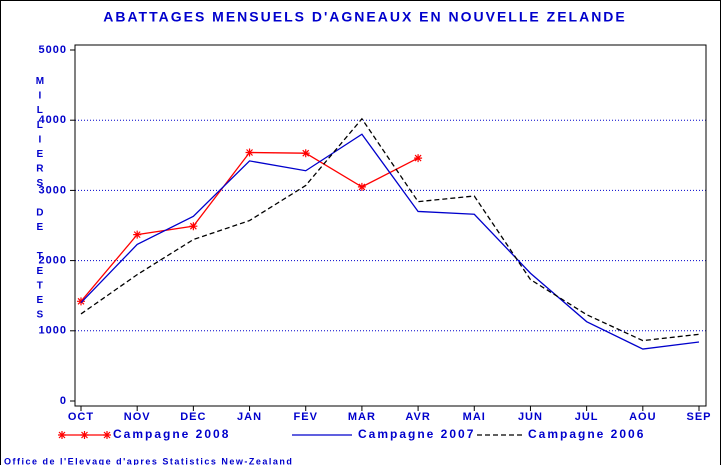 This screenshot has width=722, height=465. I want to click on y-axis-label: MILLIERS DE TETES, so click(39, 200).